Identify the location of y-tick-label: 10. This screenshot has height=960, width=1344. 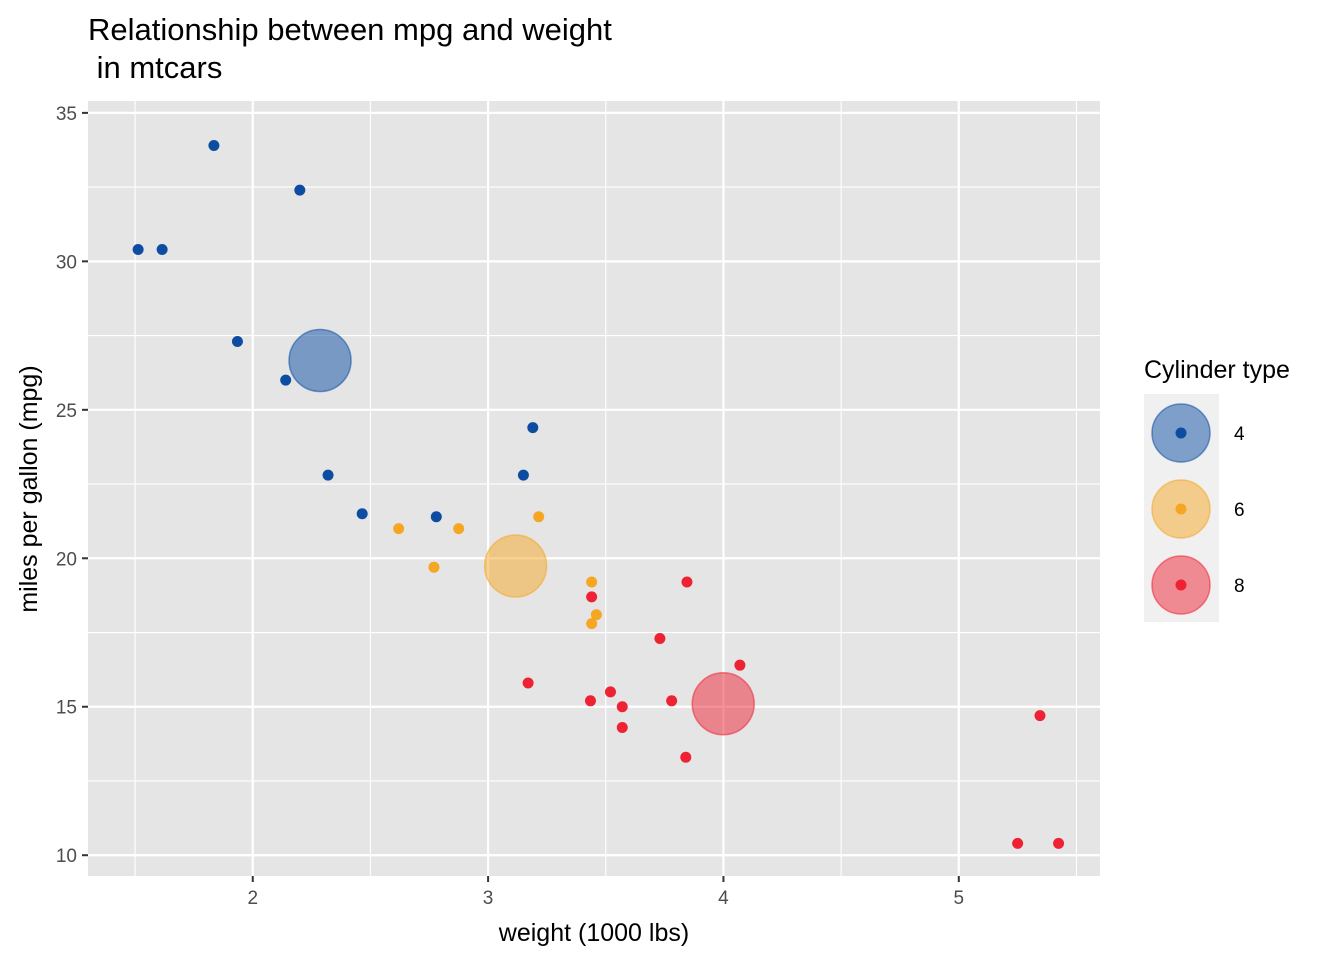
(66, 856).